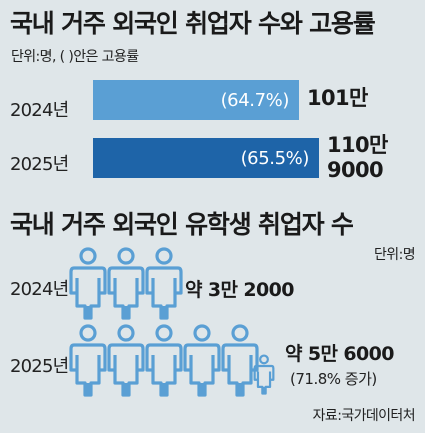 The image size is (425, 433). What do you see at coordinates (39, 366) in the screenshot?
I see `year-label-2025-students: 2025년` at bounding box center [39, 366].